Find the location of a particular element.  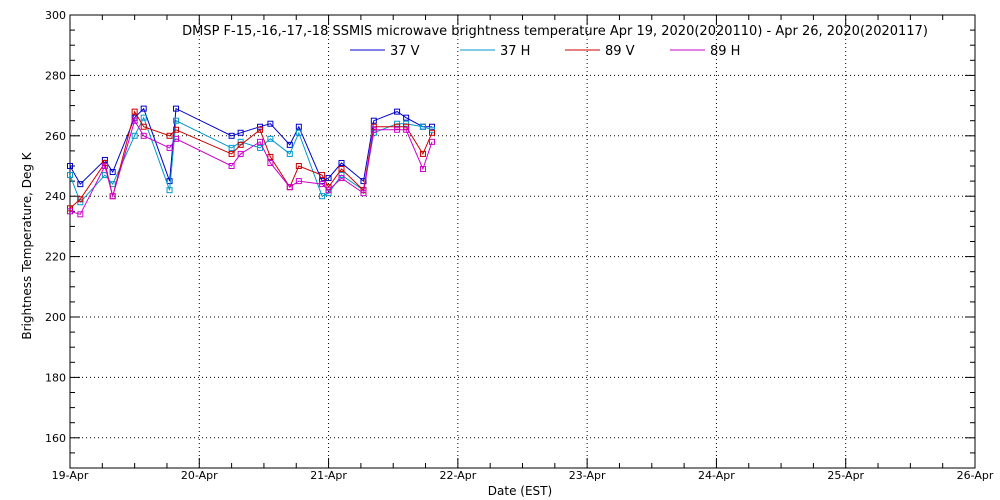

legend-label: 89 V is located at coordinates (620, 51).